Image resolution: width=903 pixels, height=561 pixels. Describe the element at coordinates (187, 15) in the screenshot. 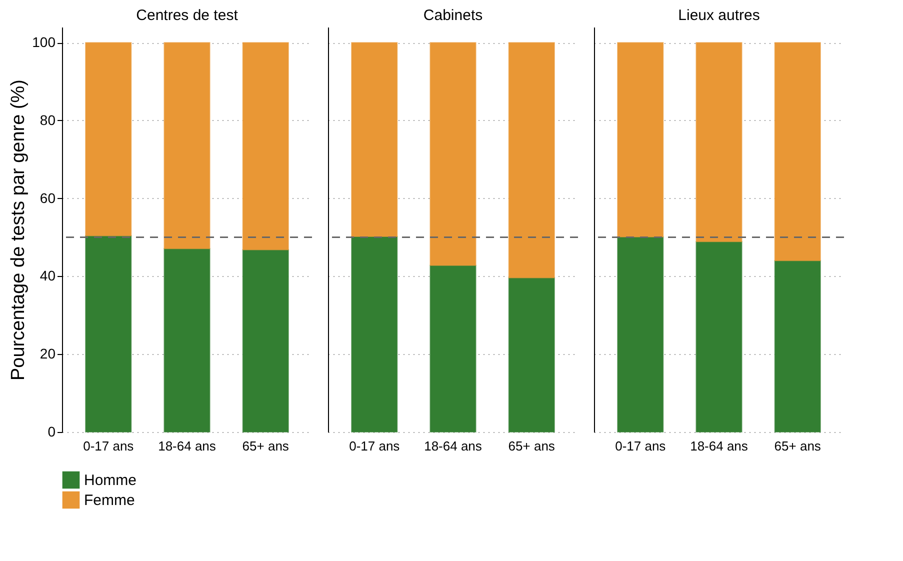

I see `chart-title: Centres de test` at that location.